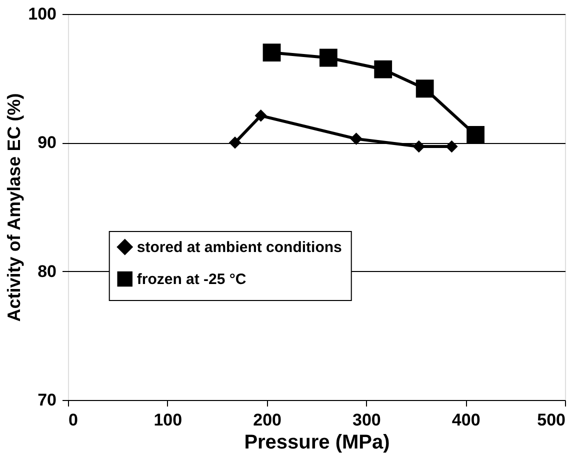 Image resolution: width=571 pixels, height=457 pixels. Describe the element at coordinates (317, 443) in the screenshot. I see `x-axis-title: Pressure (MPa)` at that location.